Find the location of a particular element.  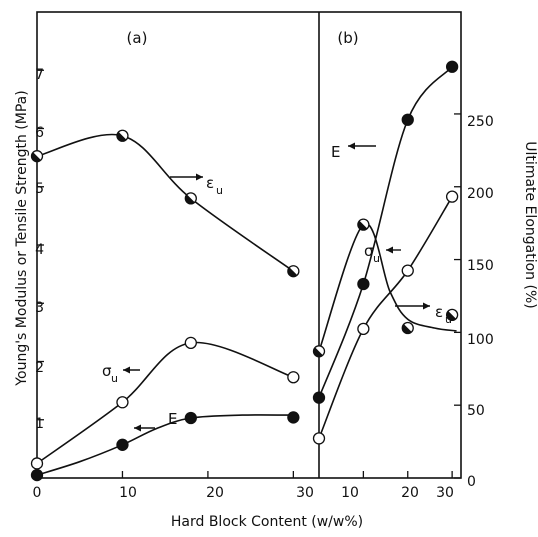

arrow-sigma-b is located at coordinates (393, 250).